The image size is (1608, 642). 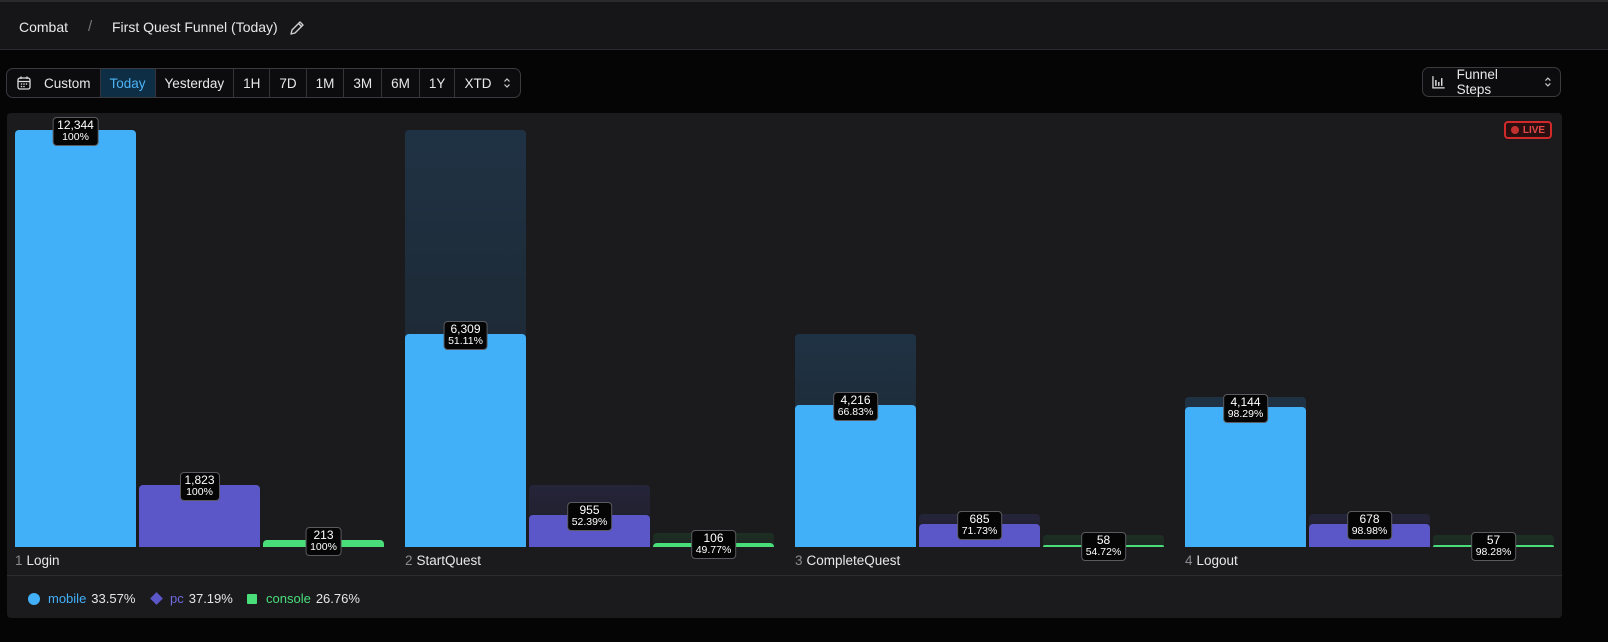 I want to click on legend-name: pc, so click(x=177, y=598).